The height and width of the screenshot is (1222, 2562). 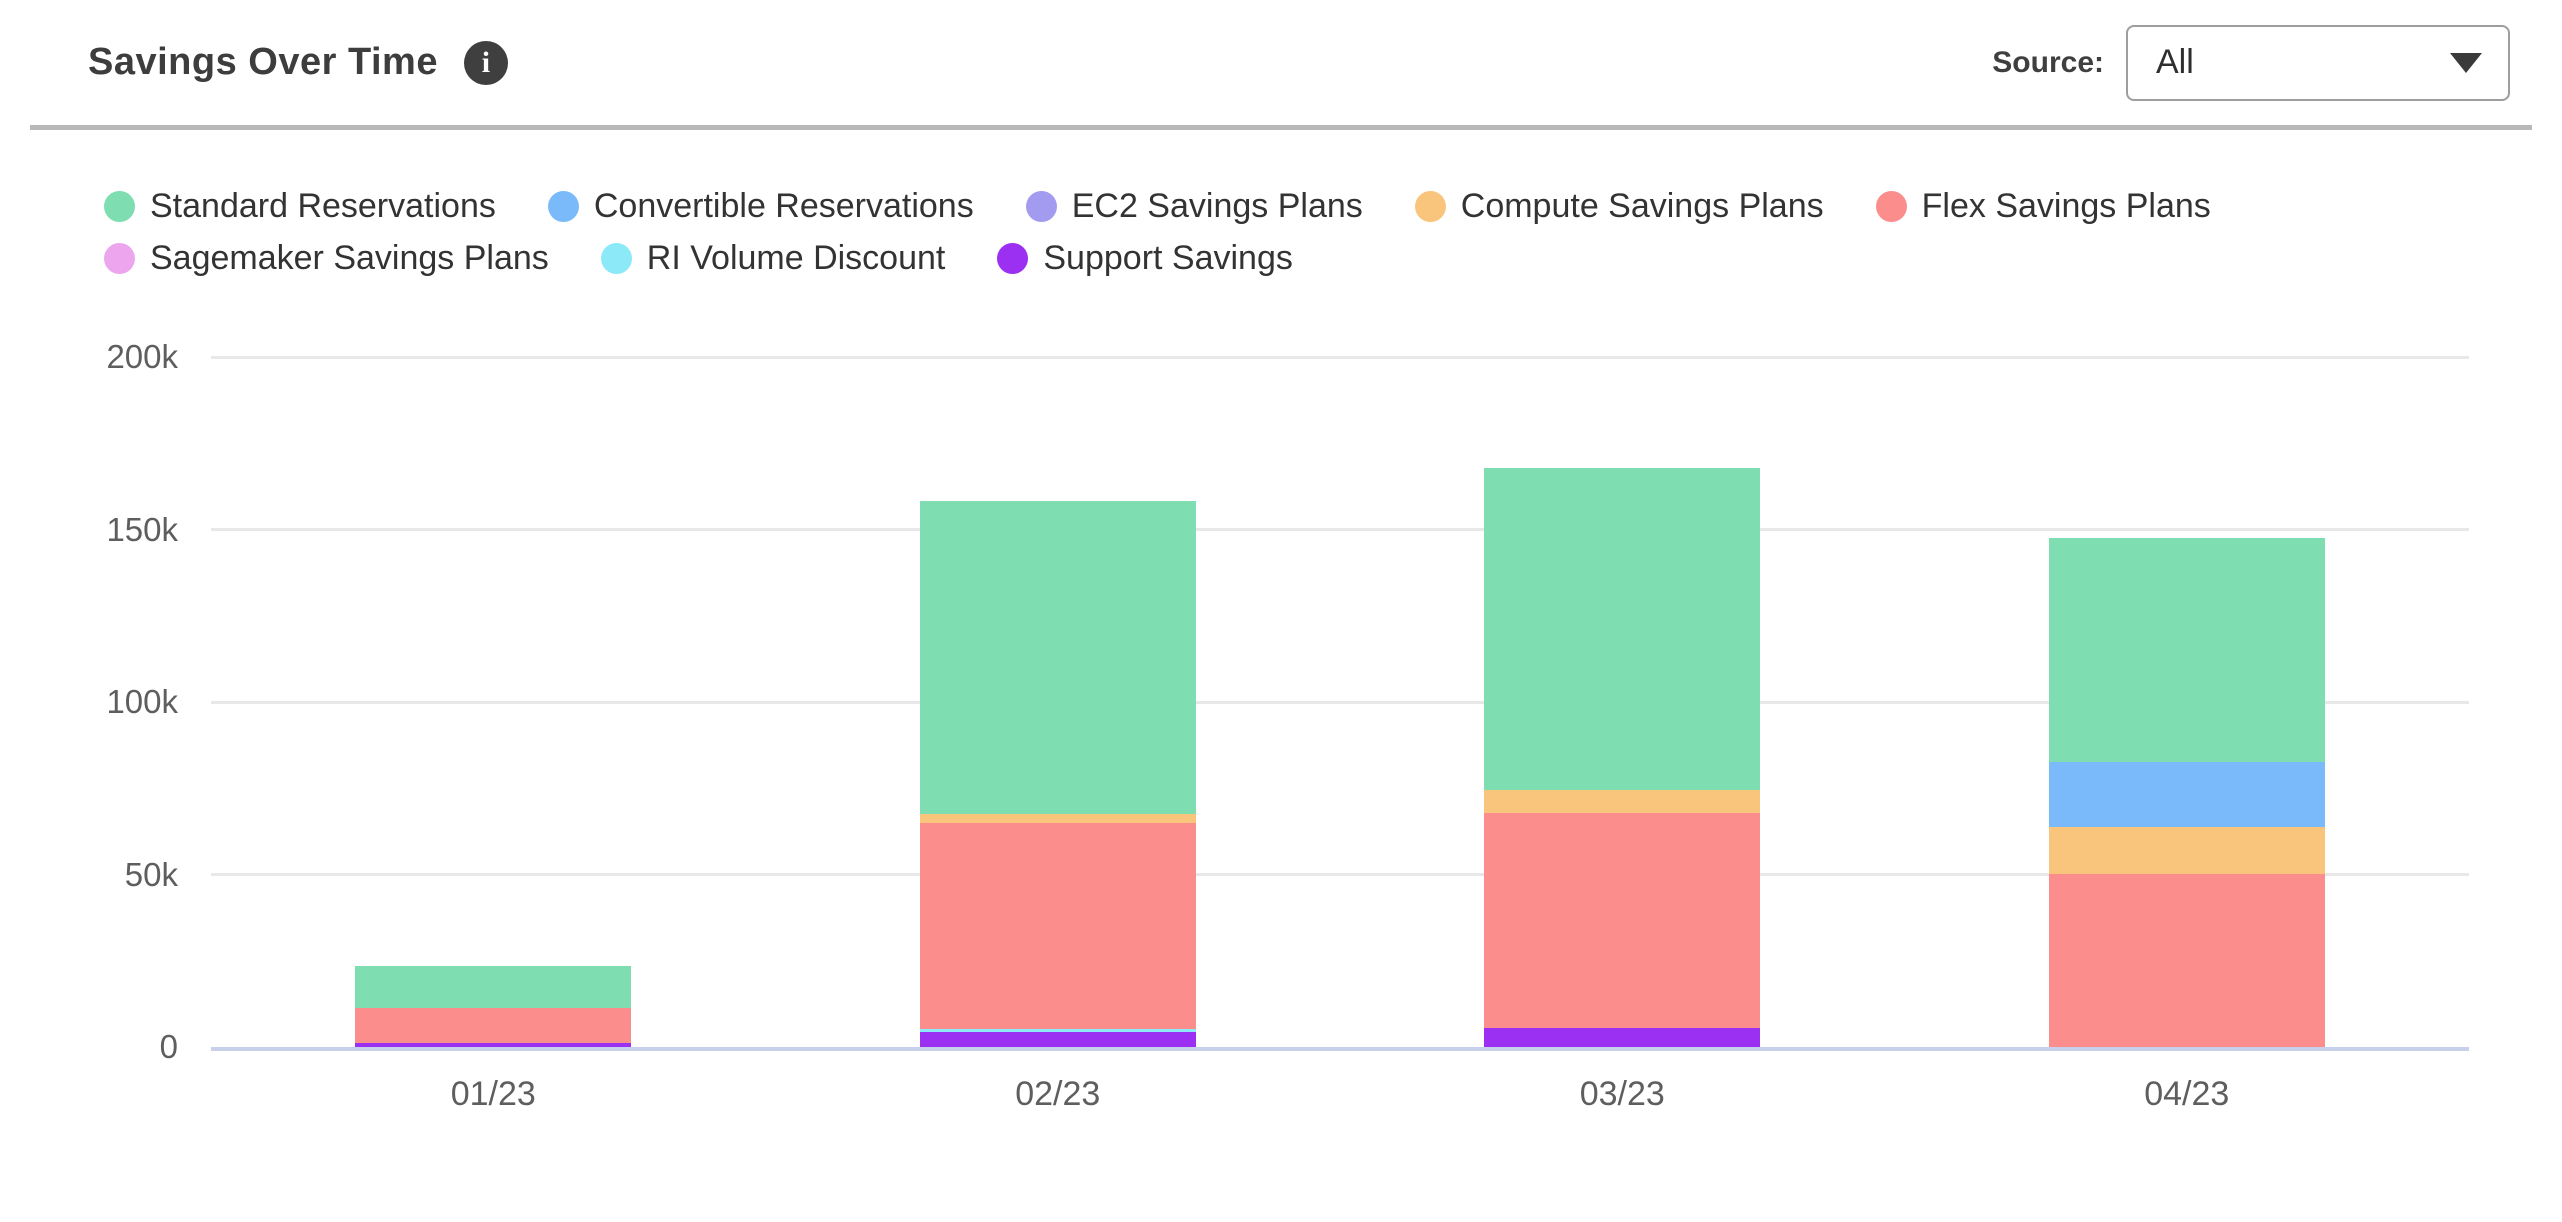 What do you see at coordinates (1622, 1037) in the screenshot?
I see `bar-03-23-segment-support-savings` at bounding box center [1622, 1037].